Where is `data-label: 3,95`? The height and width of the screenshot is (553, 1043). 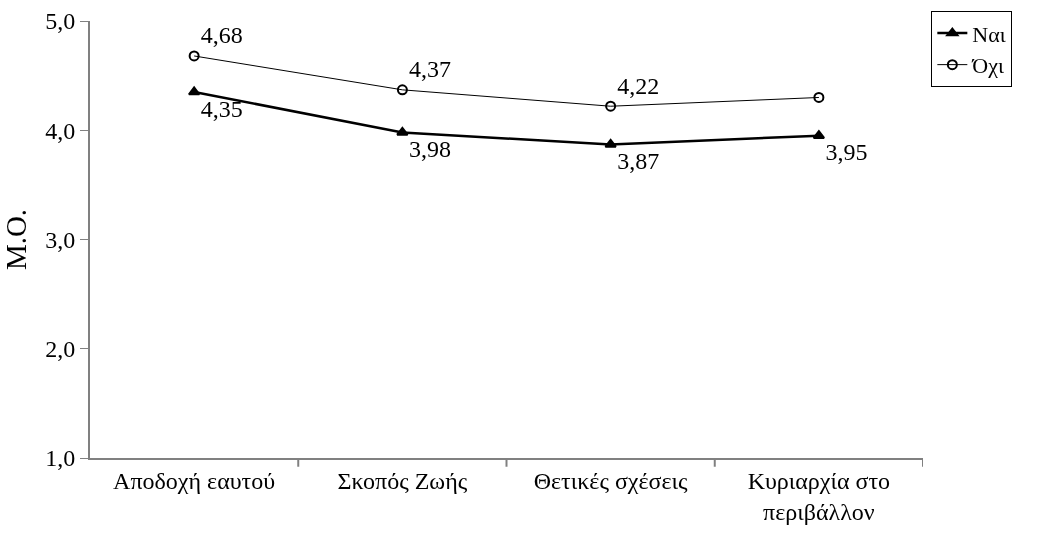
data-label: 3,95 is located at coordinates (846, 152).